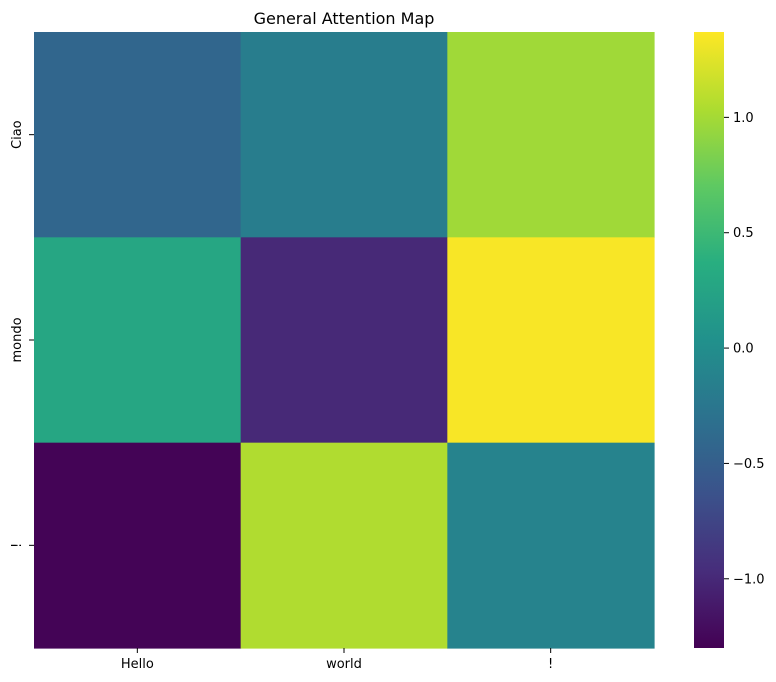 The image size is (776, 682). I want to click on colorbar-tick-label: 0.0, so click(743, 349).